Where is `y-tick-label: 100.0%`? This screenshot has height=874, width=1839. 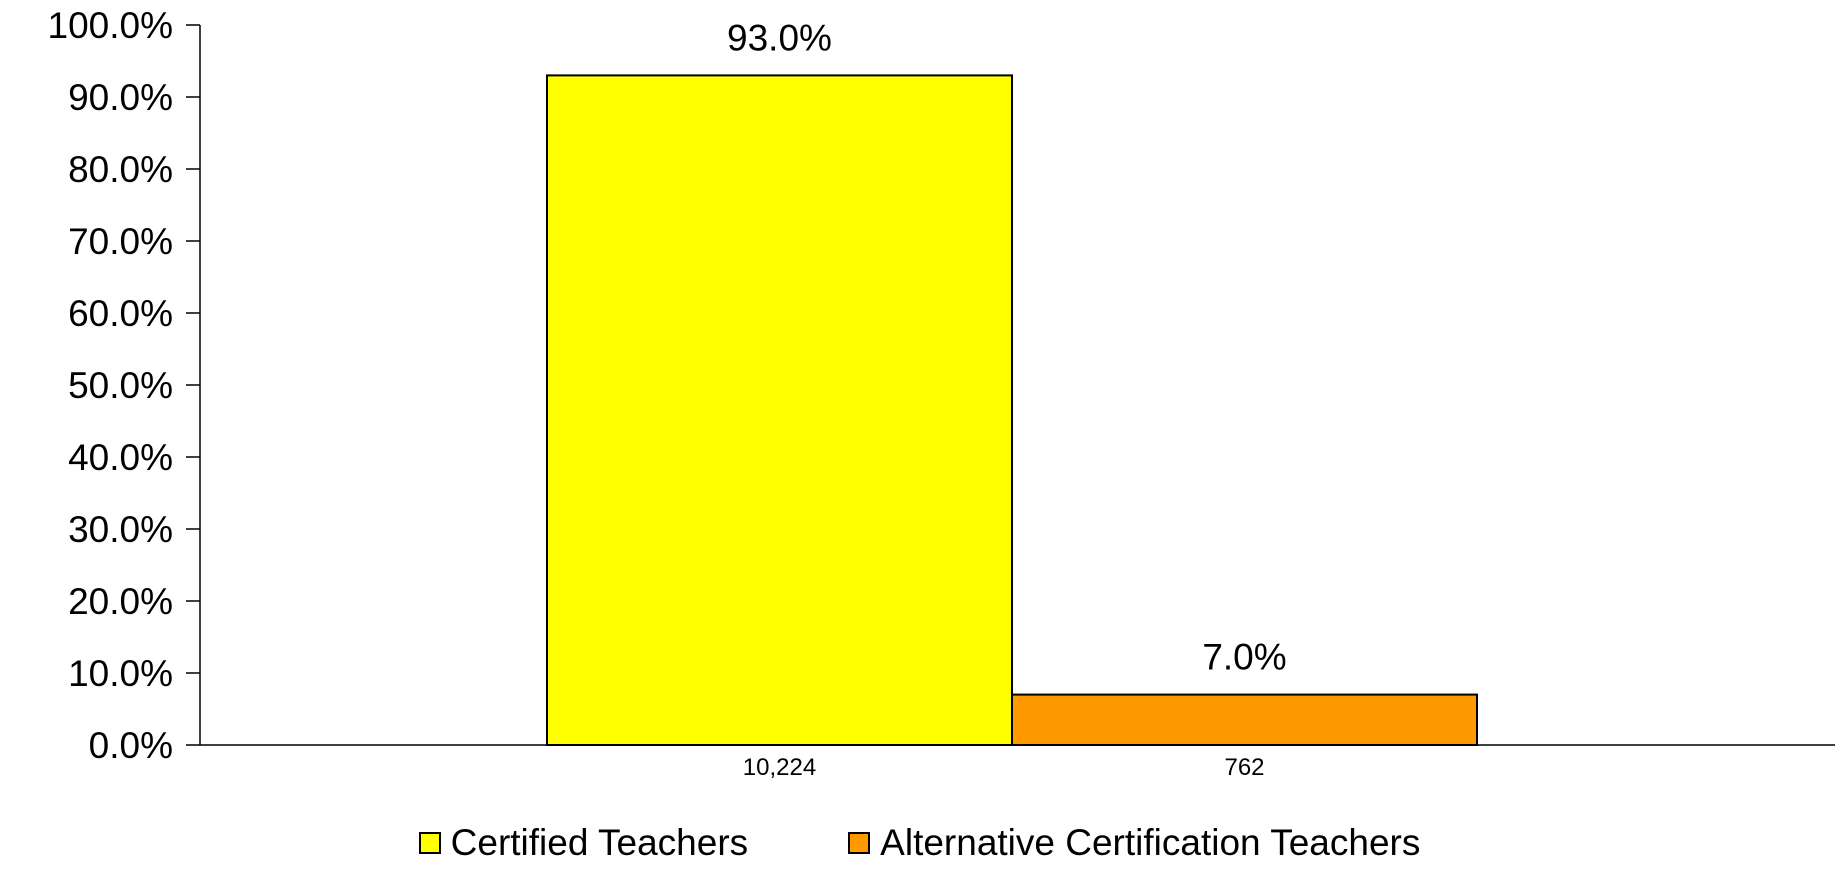
y-tick-label: 100.0% is located at coordinates (111, 25).